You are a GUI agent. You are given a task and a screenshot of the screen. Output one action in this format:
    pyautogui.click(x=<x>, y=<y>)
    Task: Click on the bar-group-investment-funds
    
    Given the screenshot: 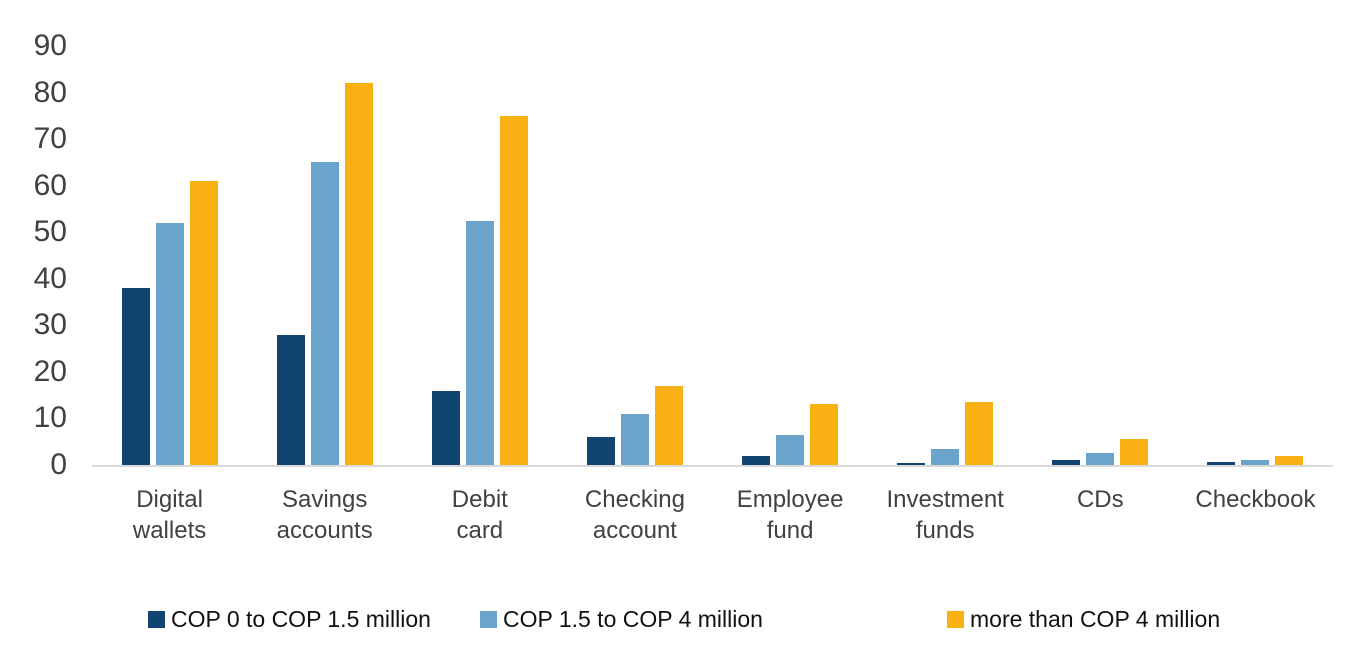 What is the action you would take?
    pyautogui.click(x=945, y=433)
    